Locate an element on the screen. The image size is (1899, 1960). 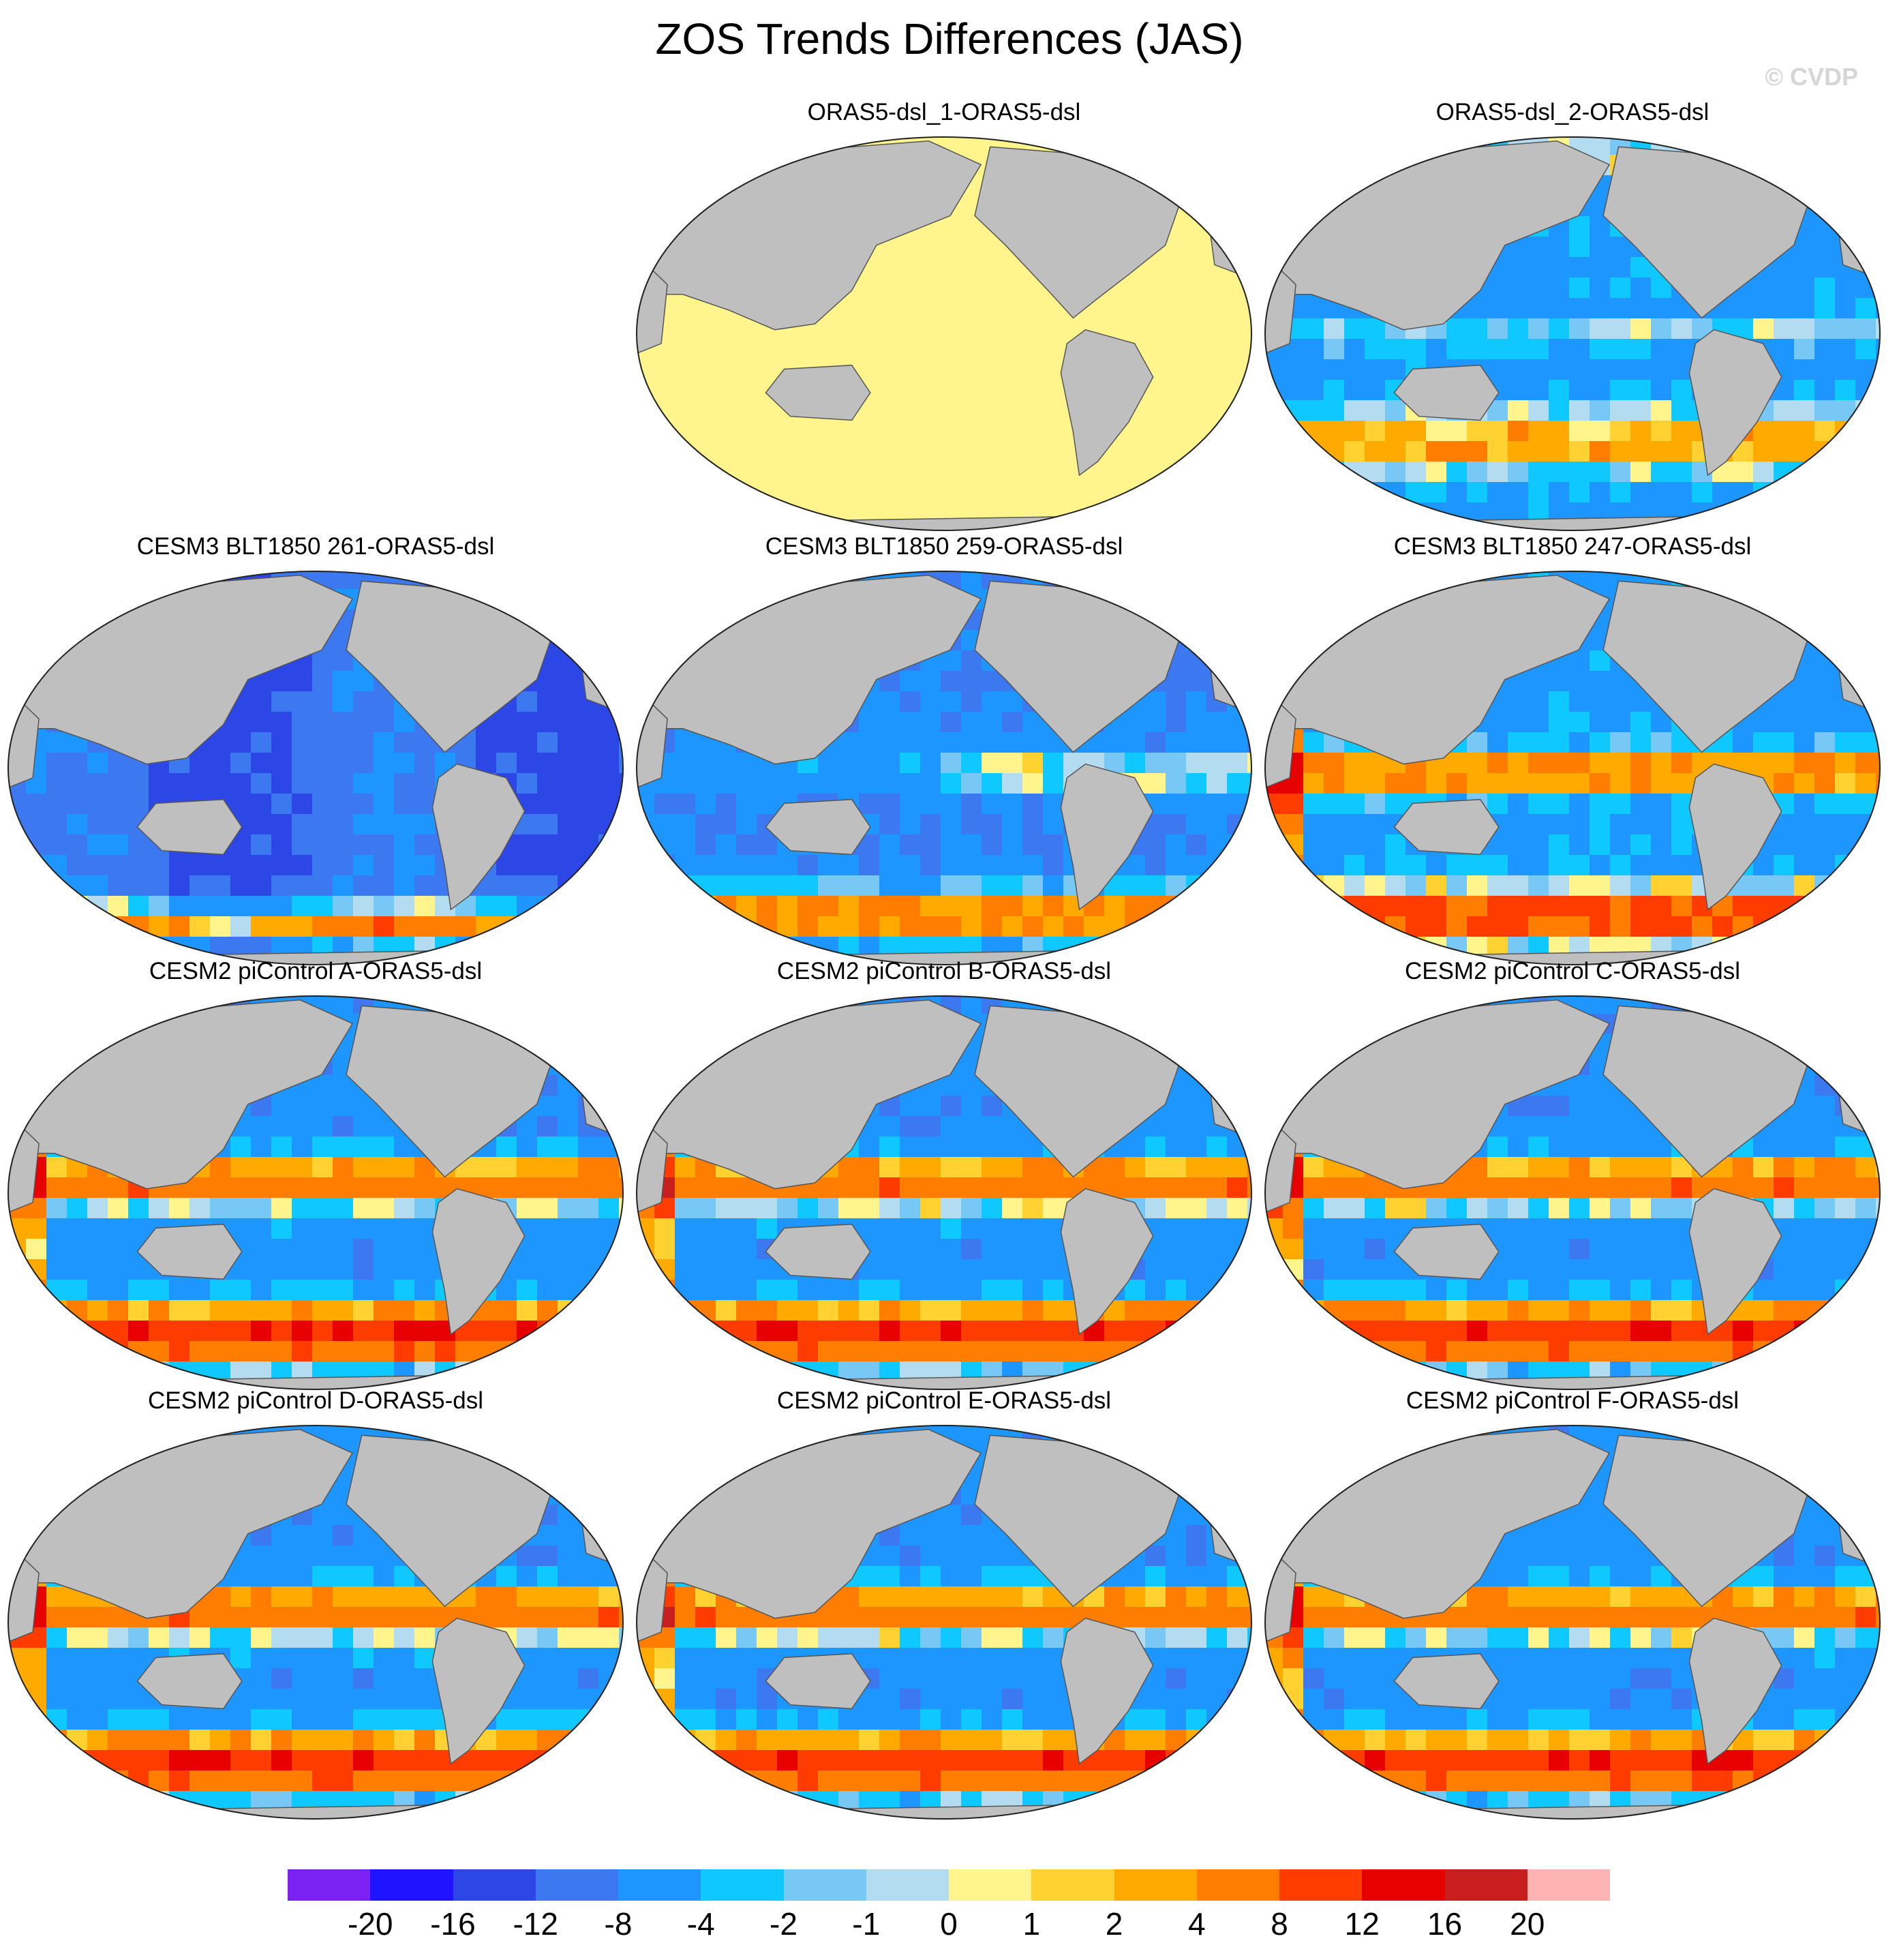
colorbar-tick-label: -2 is located at coordinates (783, 1924).